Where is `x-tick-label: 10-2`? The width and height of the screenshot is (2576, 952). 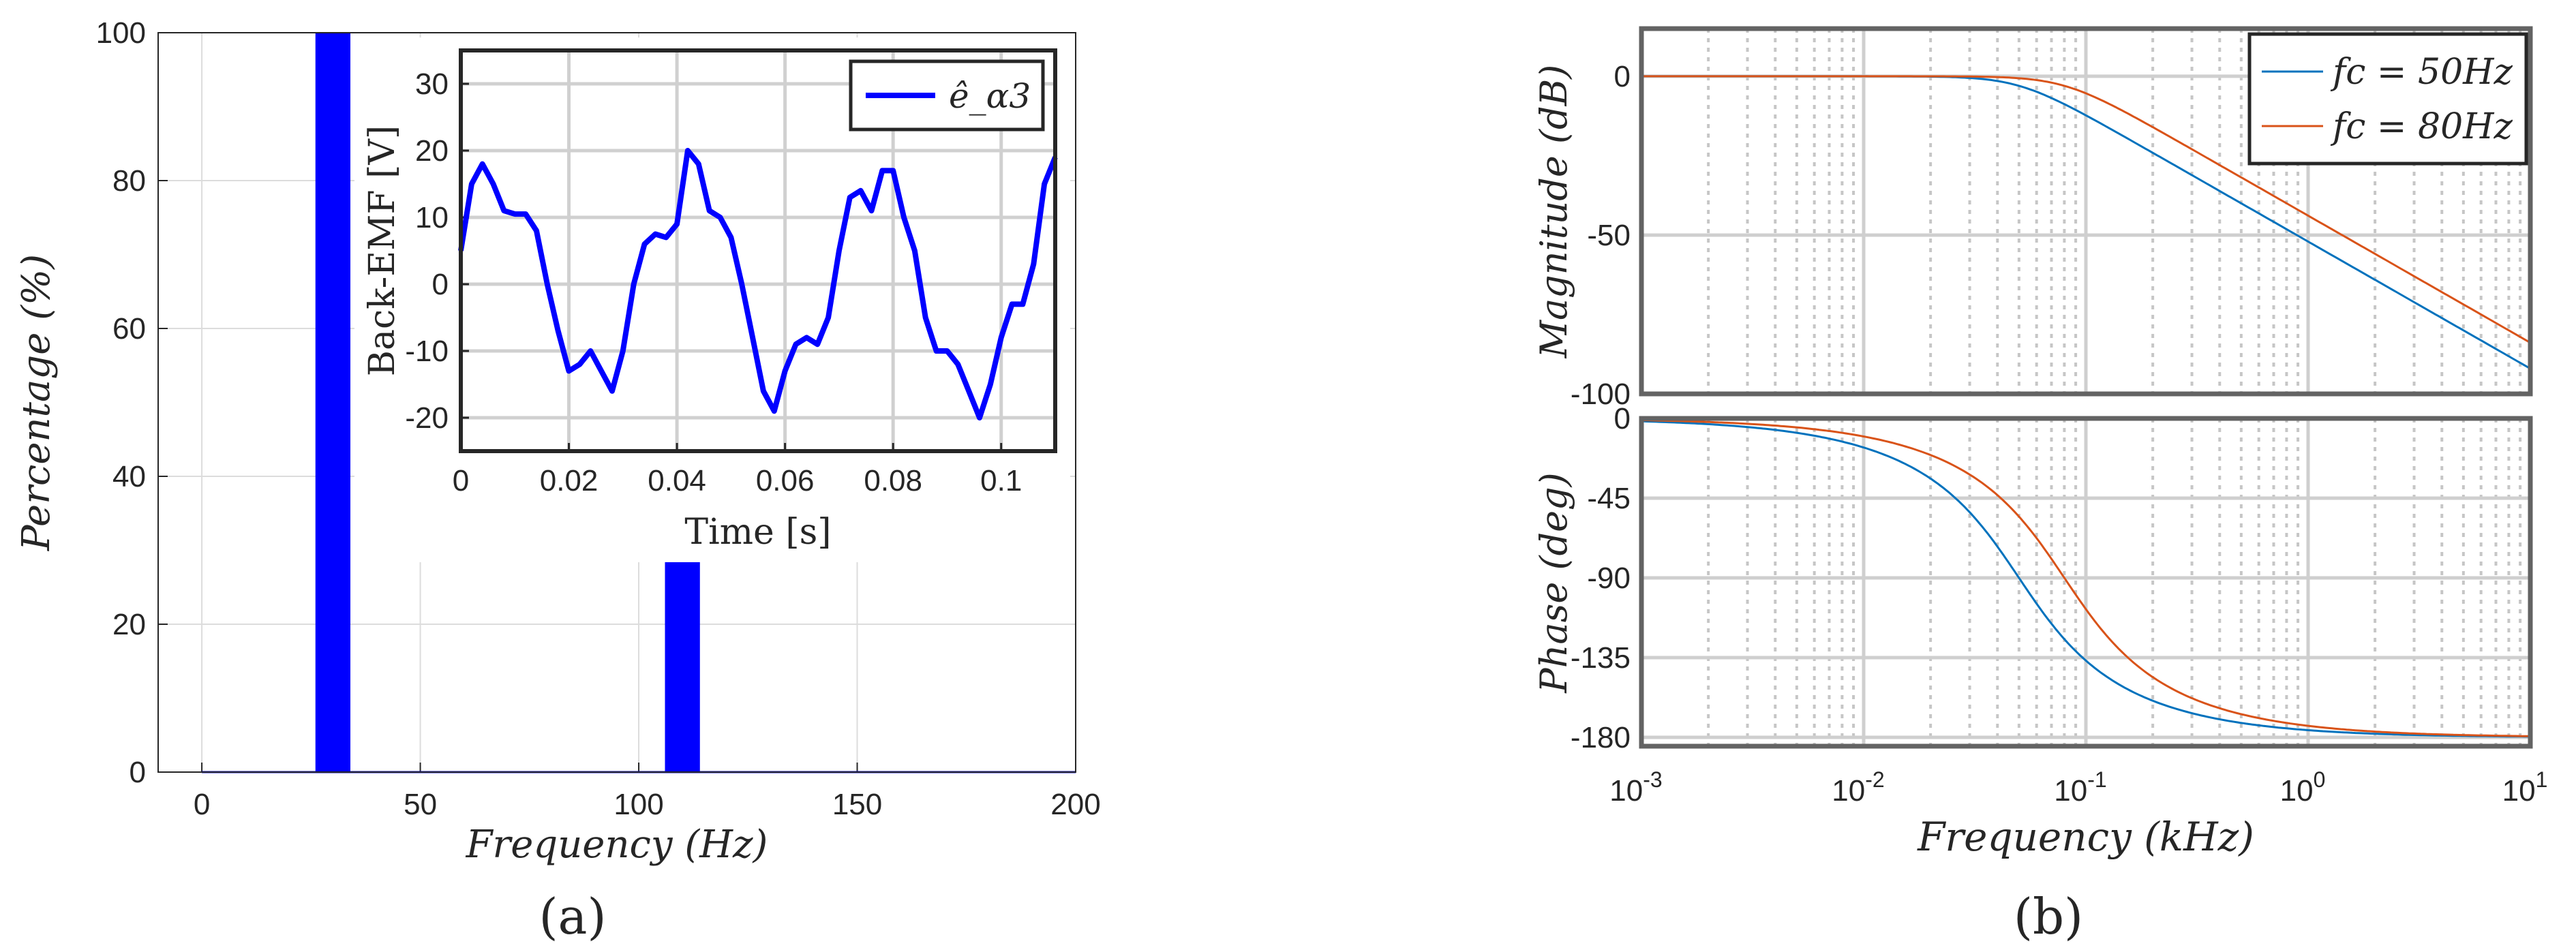 x-tick-label: 10-2 is located at coordinates (1858, 787).